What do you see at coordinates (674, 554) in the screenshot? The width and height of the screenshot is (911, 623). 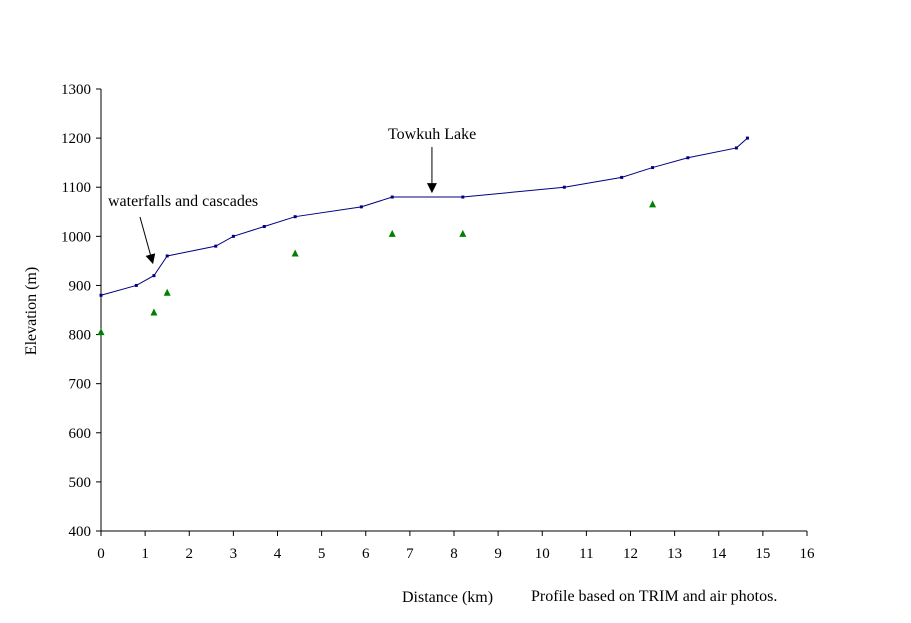 I see `x-tick-label: 13` at bounding box center [674, 554].